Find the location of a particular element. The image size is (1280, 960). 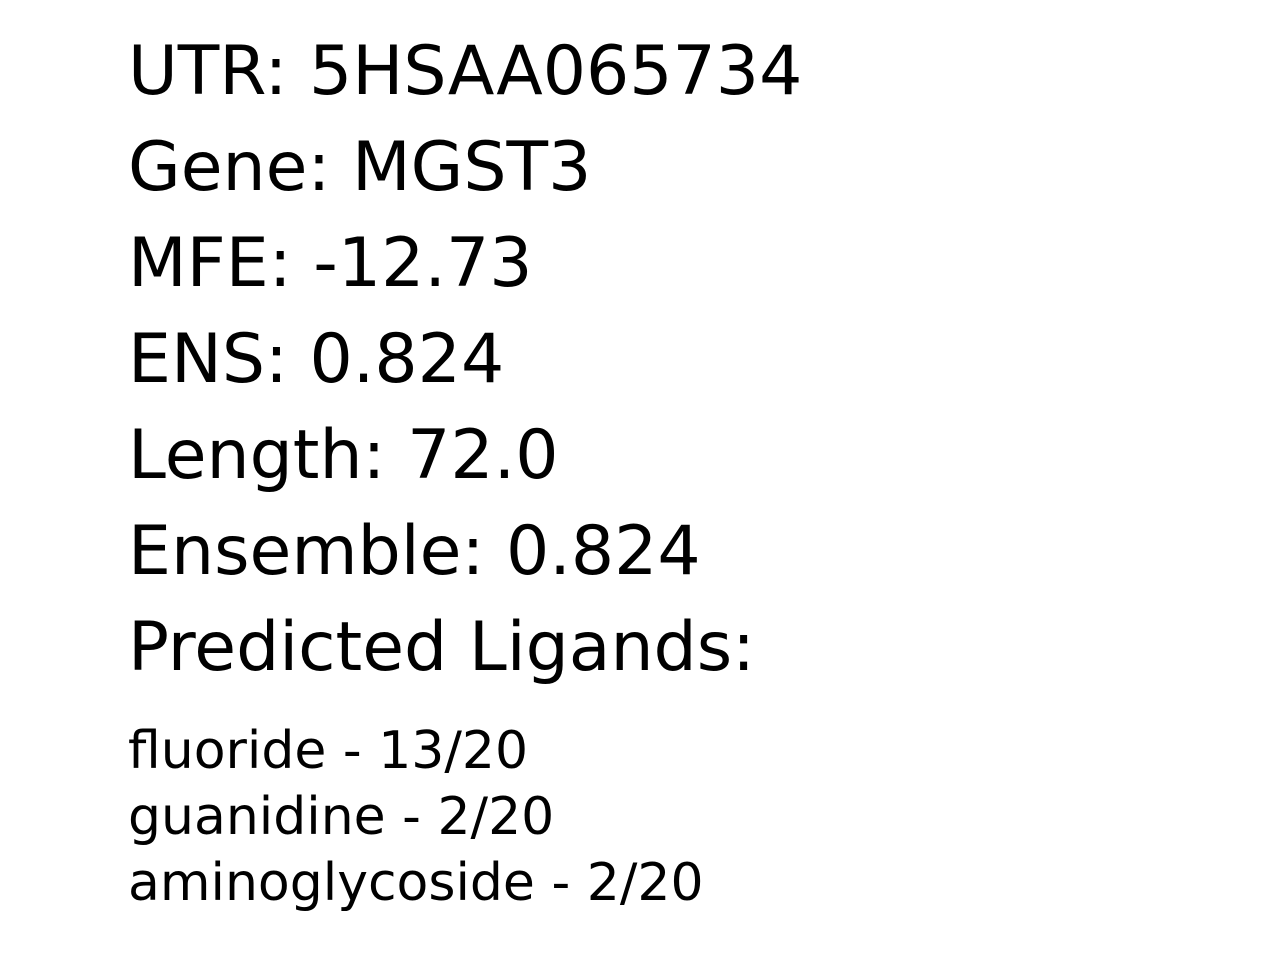

ligand-score: 13/20 is located at coordinates (453, 751).